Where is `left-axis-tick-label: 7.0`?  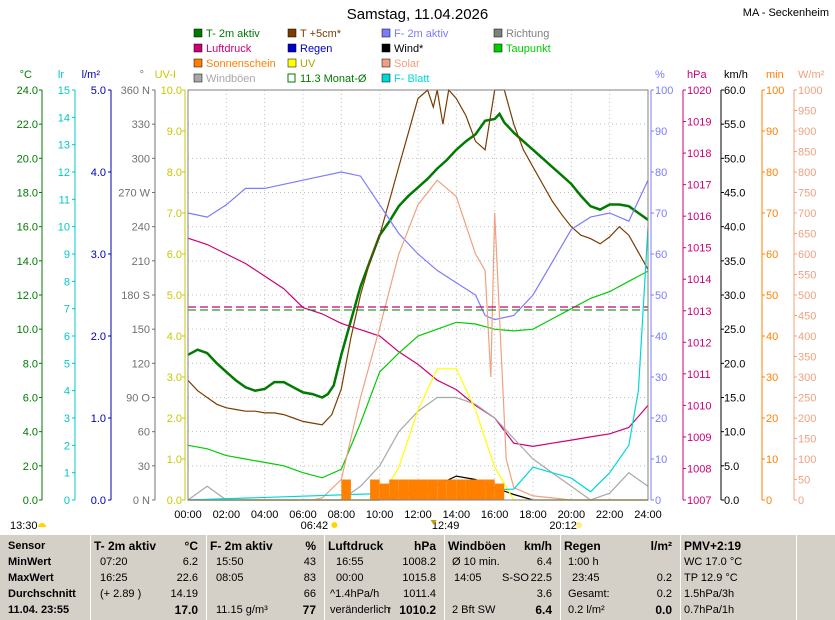 left-axis-tick-label: 7.0 is located at coordinates (174, 214).